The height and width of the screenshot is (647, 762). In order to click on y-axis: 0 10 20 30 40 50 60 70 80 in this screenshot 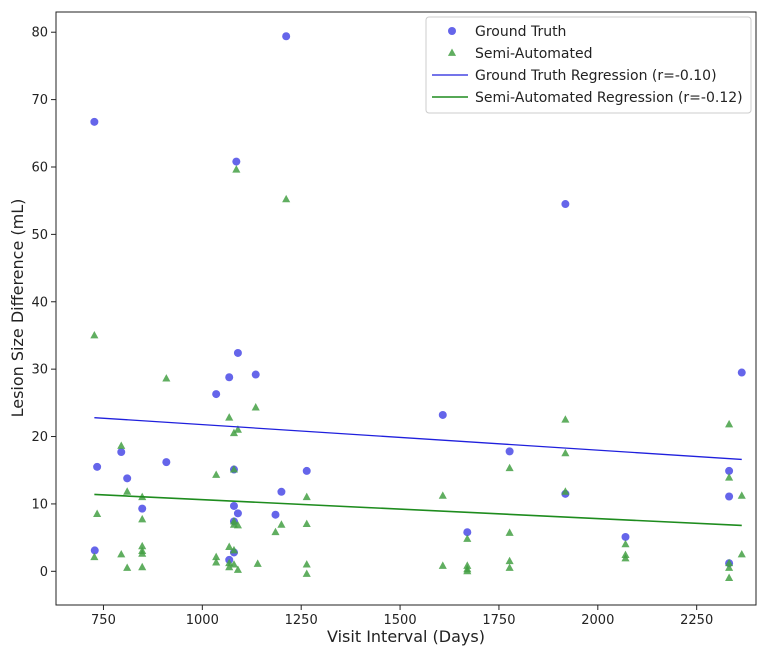, I will do `click(43, 303)`.